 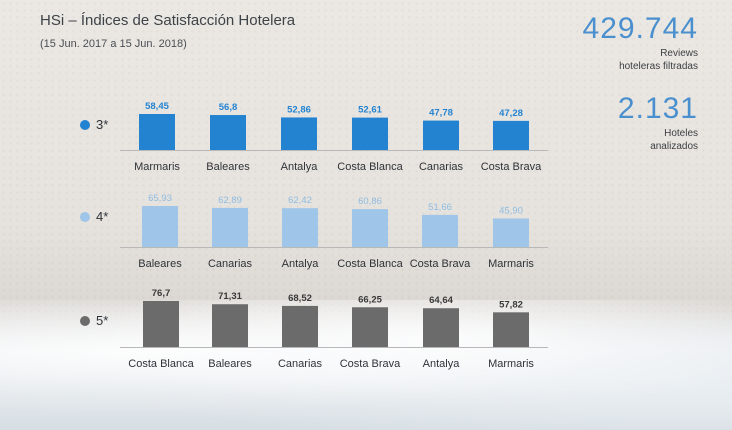 What do you see at coordinates (94, 124) in the screenshot?
I see `group-label-3-star: 3*` at bounding box center [94, 124].